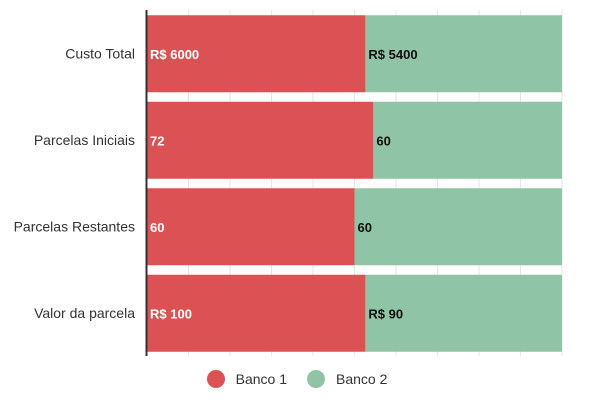 This screenshot has width=594, height=409. What do you see at coordinates (74, 226) in the screenshot?
I see `category-label-parcelas-restantes: Parcelas Restantes` at bounding box center [74, 226].